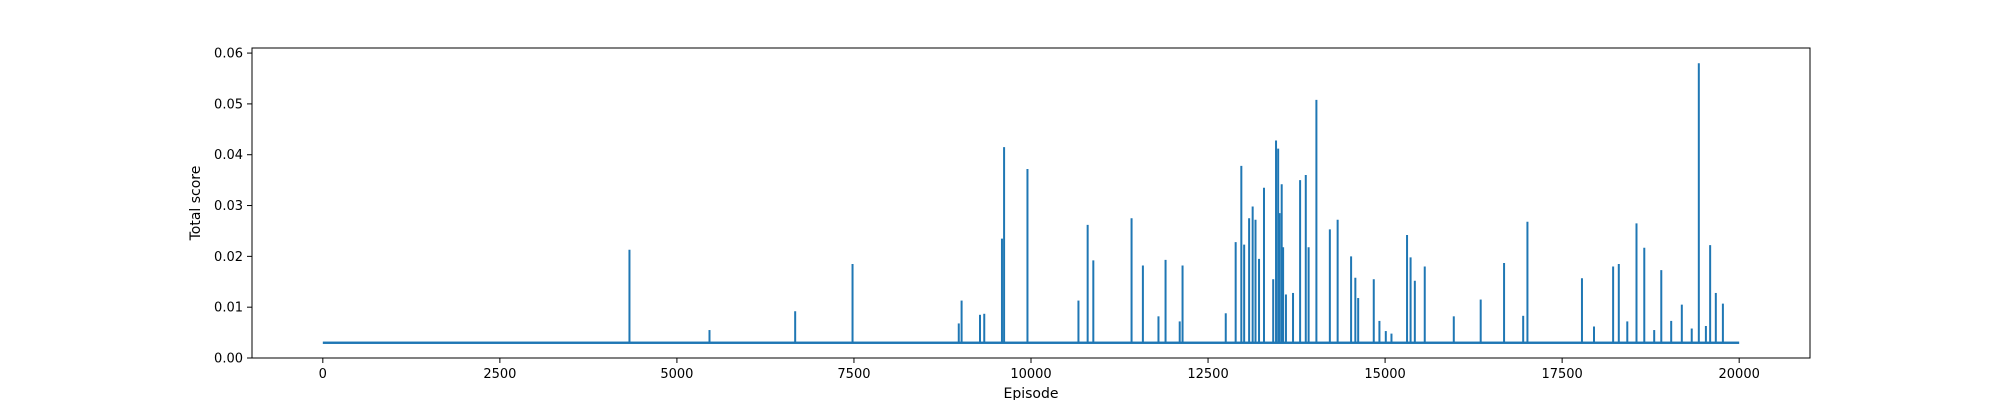 The width and height of the screenshot is (2000, 400). What do you see at coordinates (323, 374) in the screenshot?
I see `x-tick-label: 0` at bounding box center [323, 374].